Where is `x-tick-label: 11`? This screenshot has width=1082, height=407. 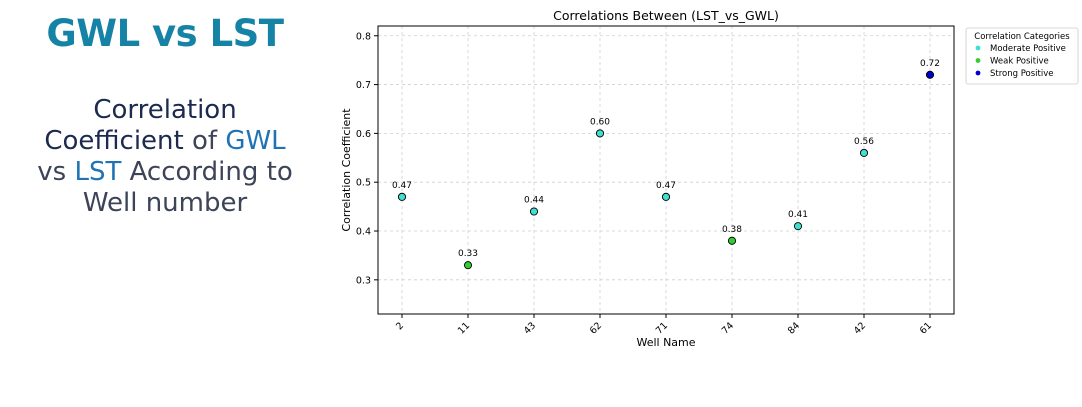 x-tick-label: 11 is located at coordinates (464, 328).